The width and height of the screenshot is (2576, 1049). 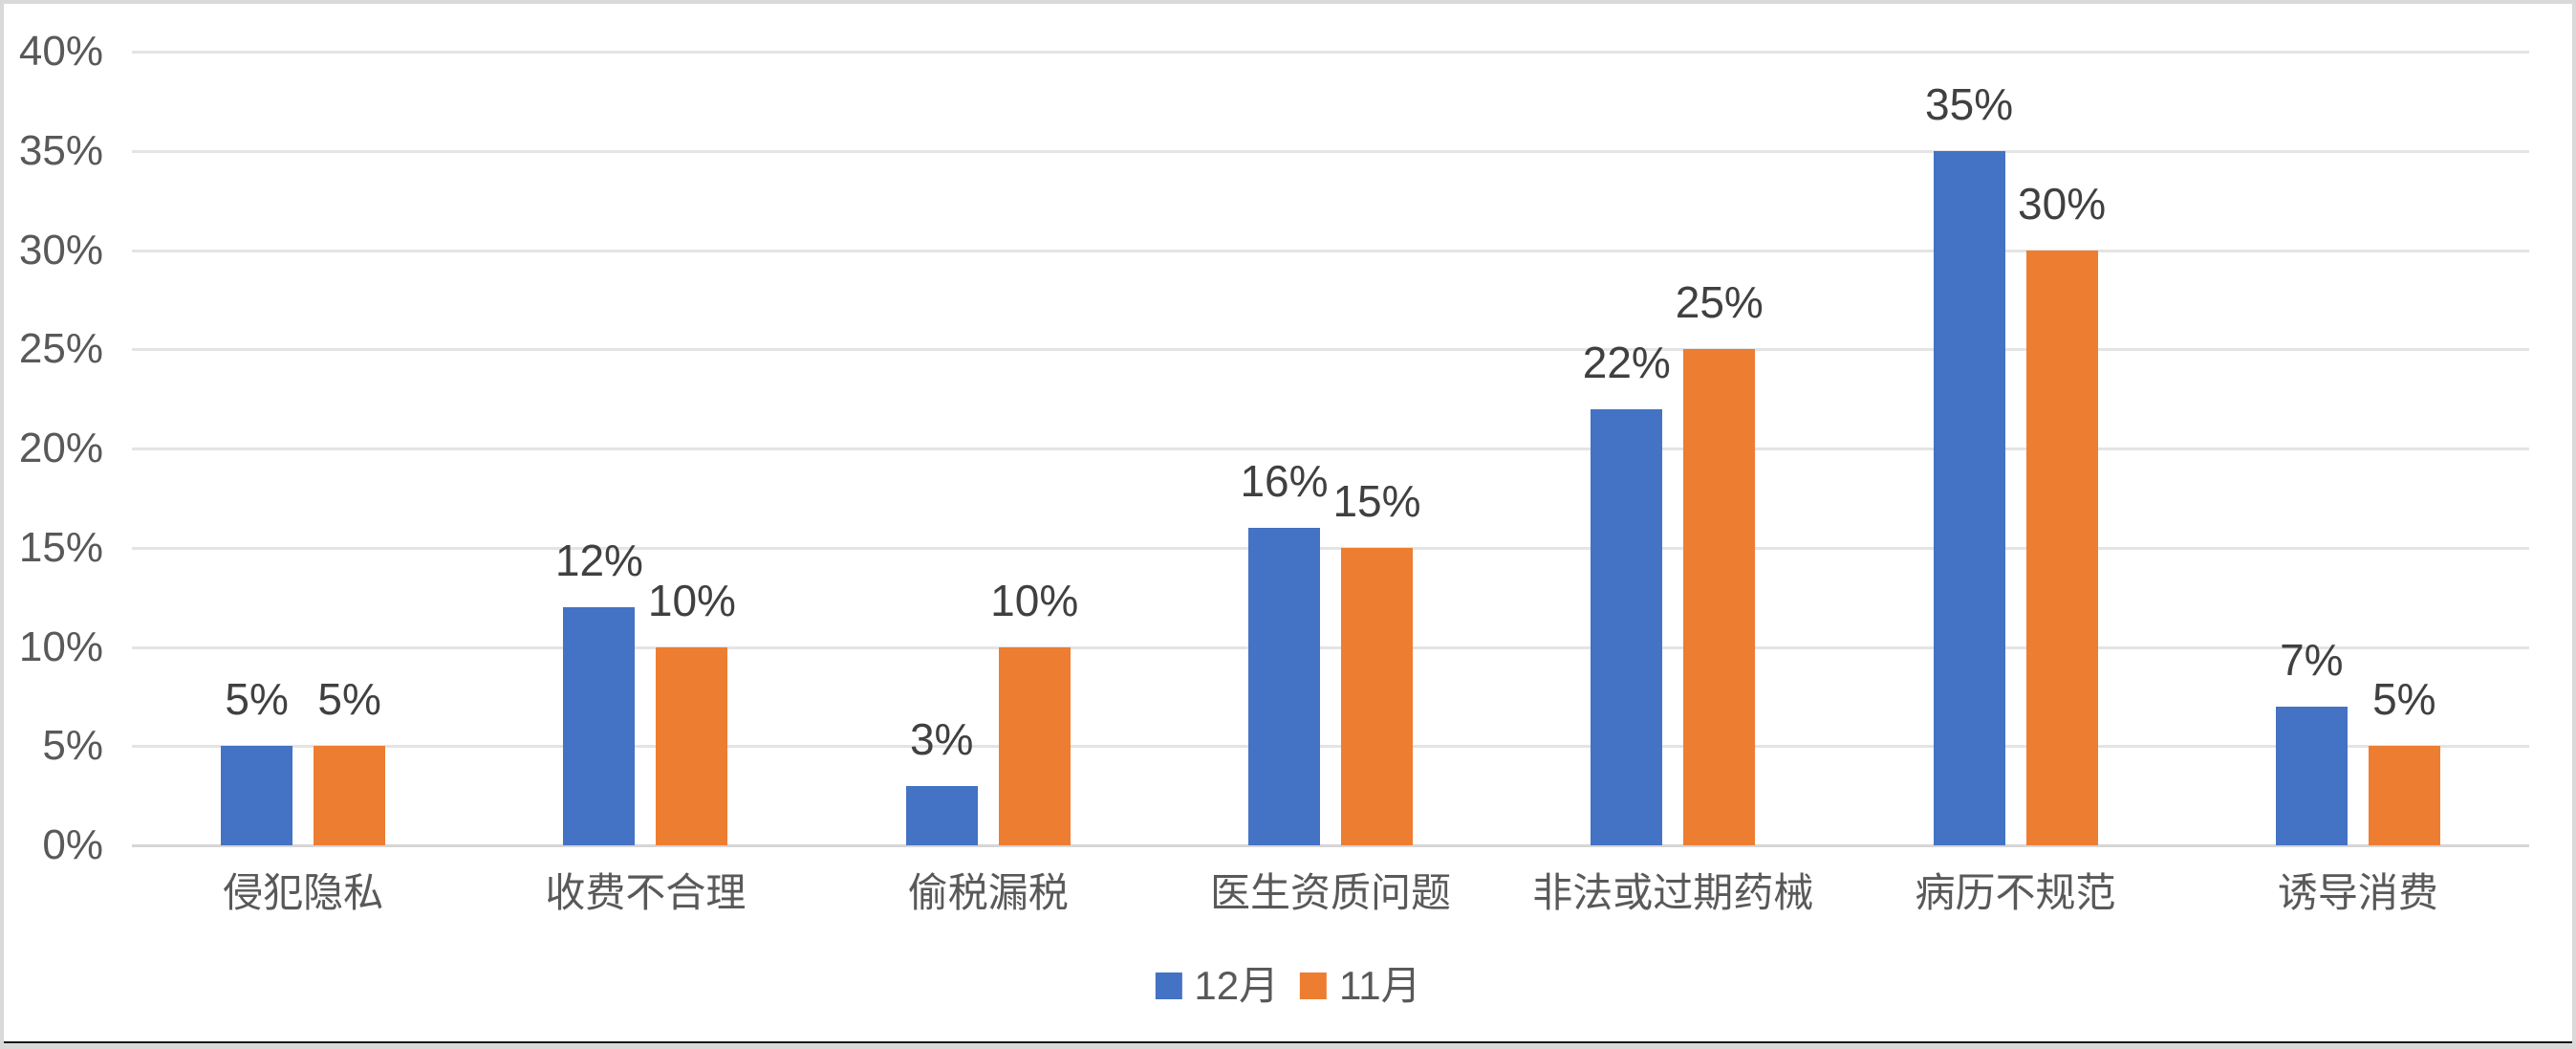 What do you see at coordinates (2312, 659) in the screenshot?
I see `data-label-series1-cat7: 7%` at bounding box center [2312, 659].